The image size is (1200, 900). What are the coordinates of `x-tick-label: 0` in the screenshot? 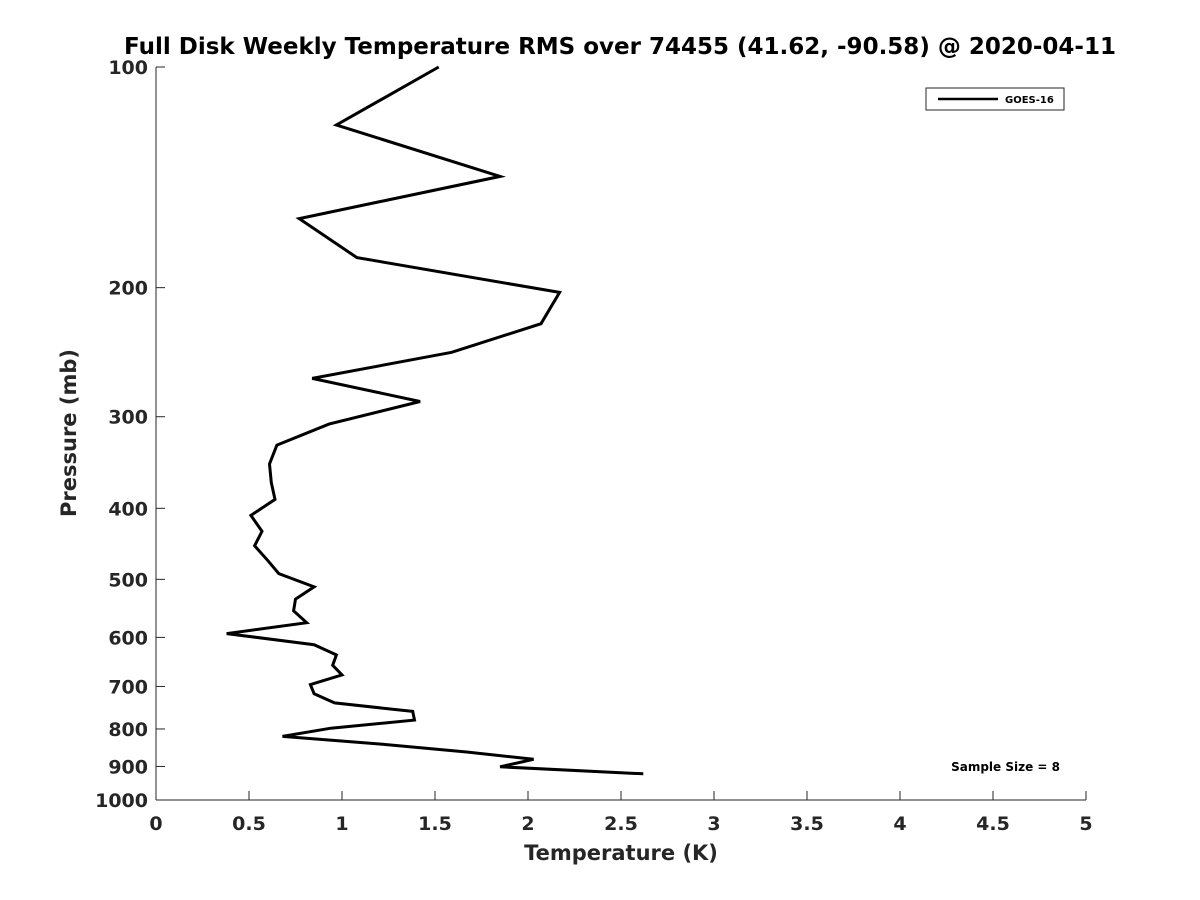 It's located at (155, 824).